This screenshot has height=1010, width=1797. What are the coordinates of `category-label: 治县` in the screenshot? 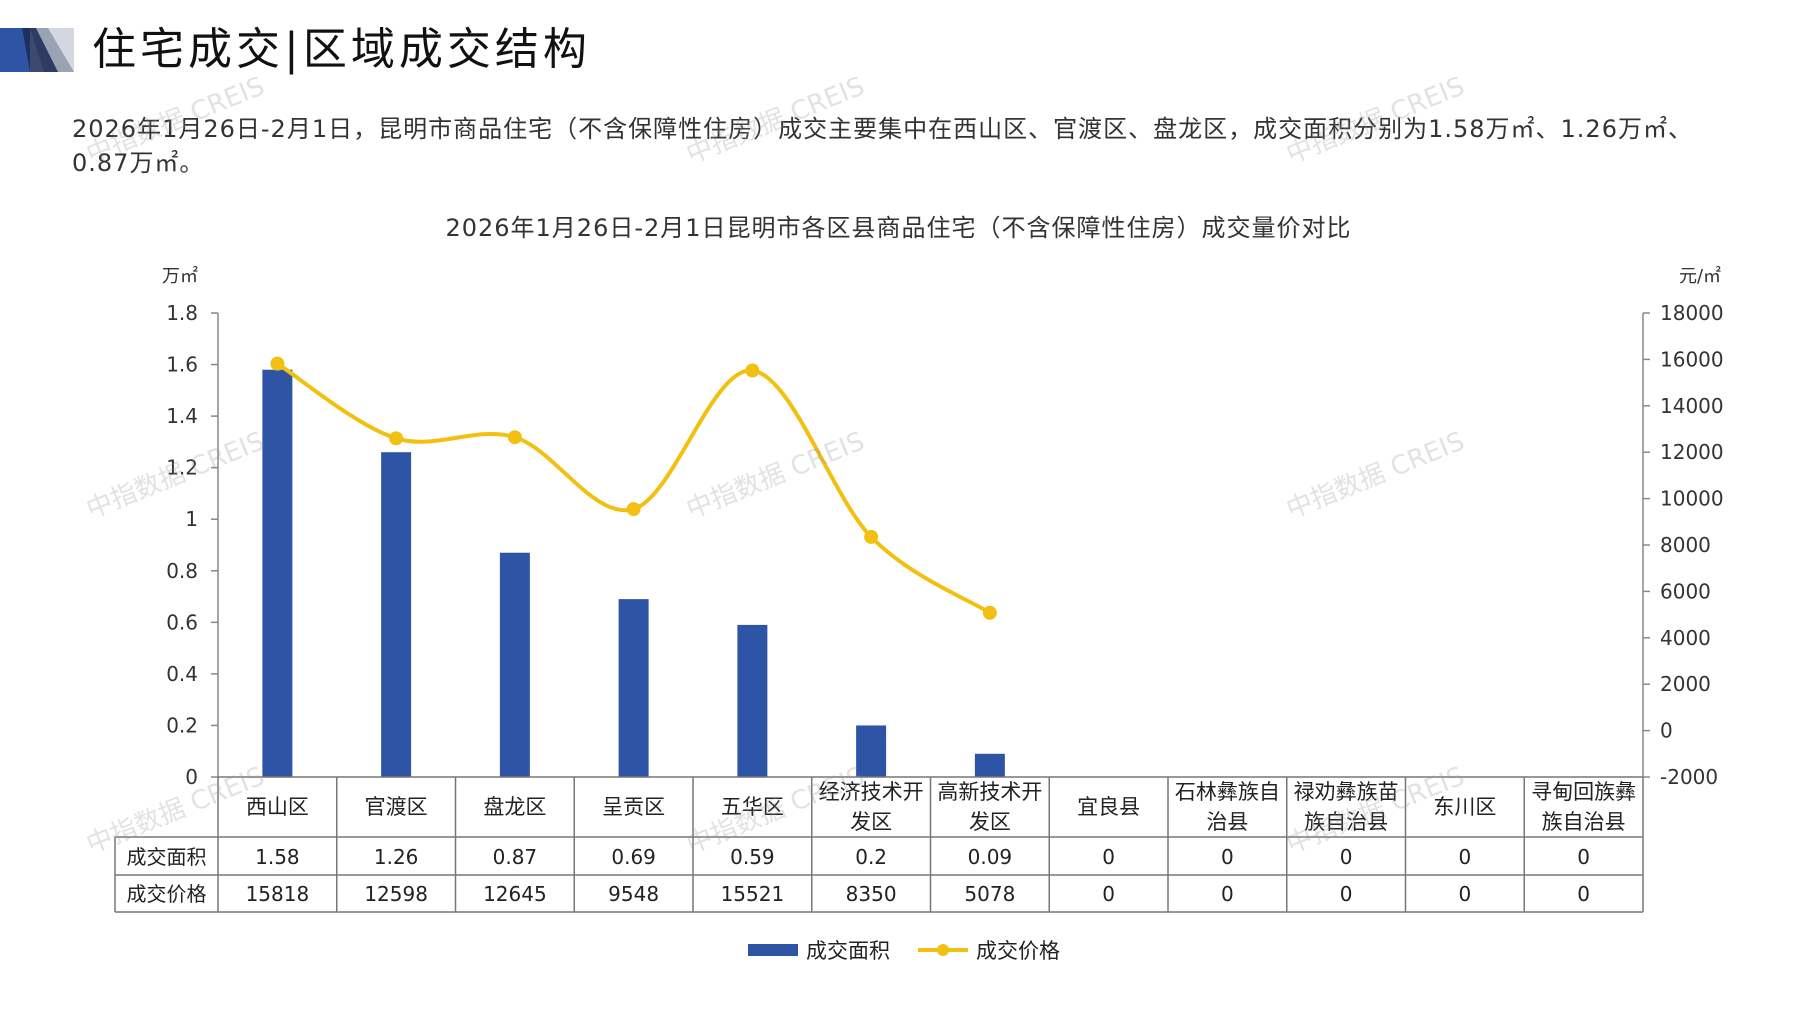 It's located at (1227, 822).